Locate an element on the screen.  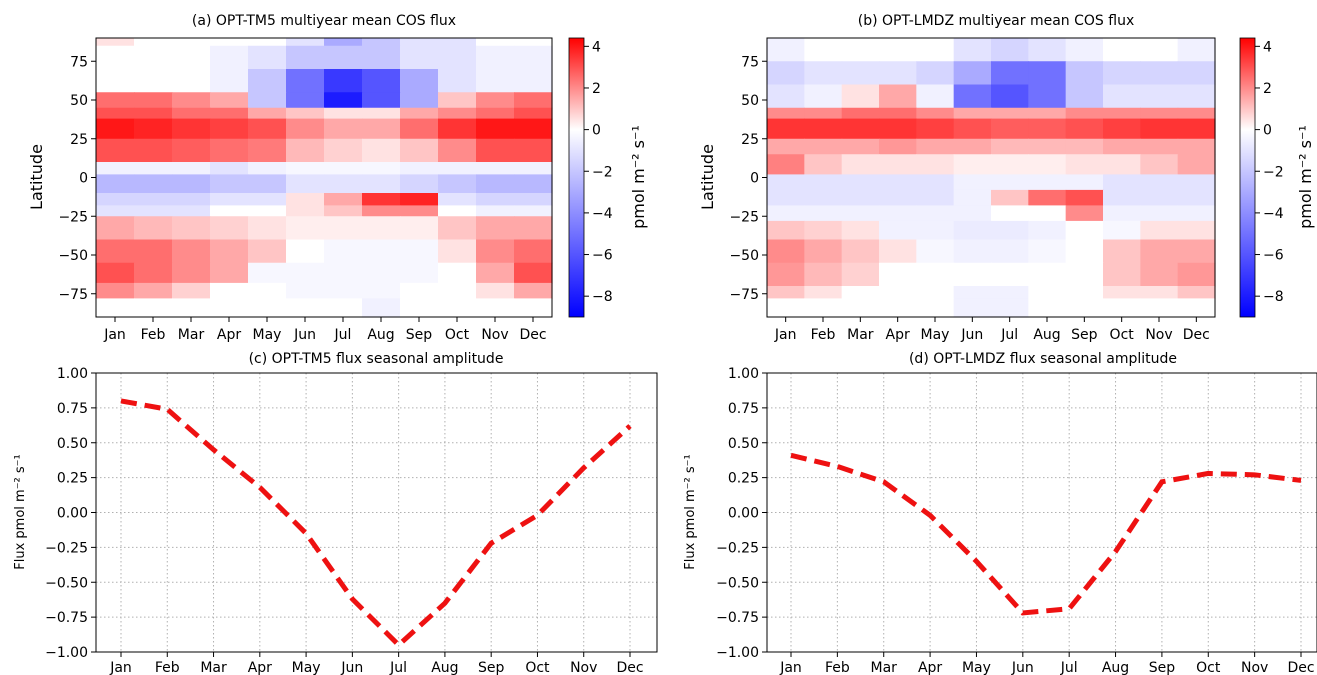
panel-d-ytick-label: 0.50 is located at coordinates (743, 444).